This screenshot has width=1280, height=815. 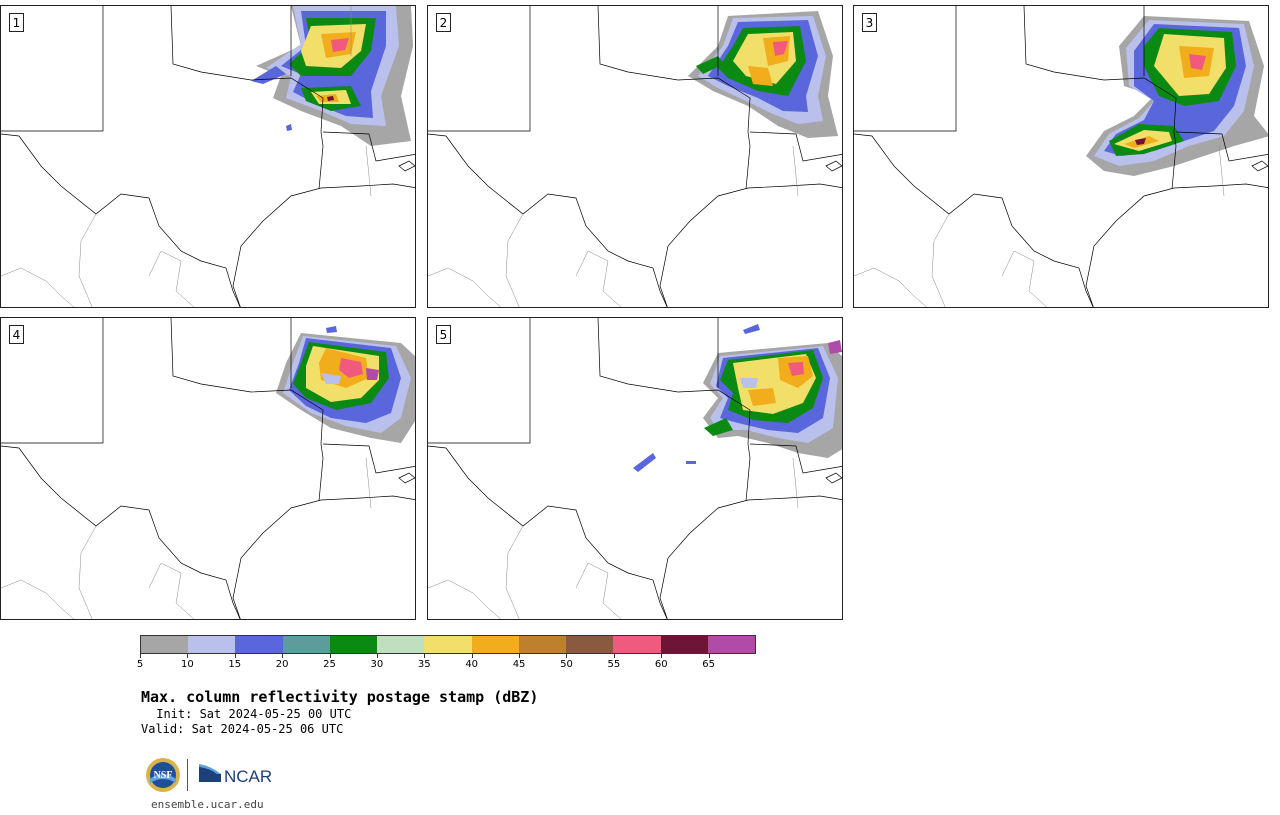 What do you see at coordinates (235, 664) in the screenshot?
I see `colorbar-tick-label: 15` at bounding box center [235, 664].